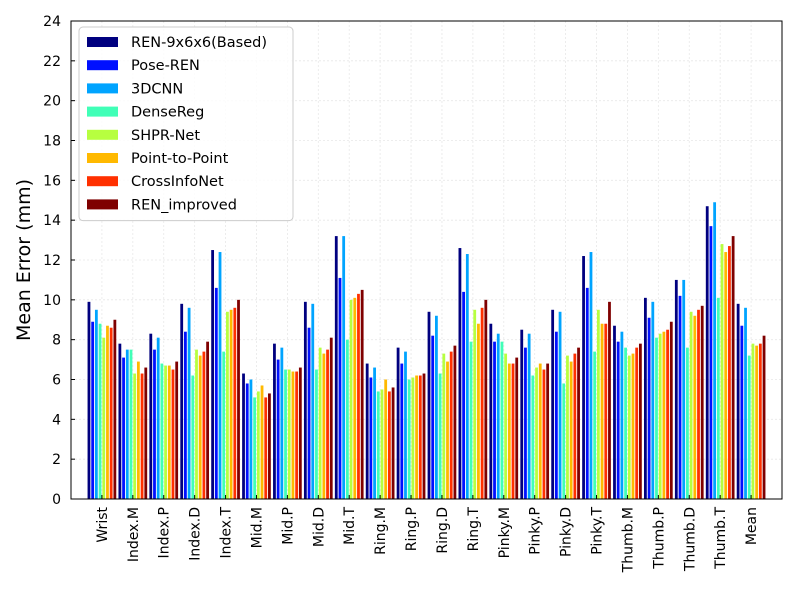  I want to click on x-tick-label: Pinky.T, so click(598, 531).